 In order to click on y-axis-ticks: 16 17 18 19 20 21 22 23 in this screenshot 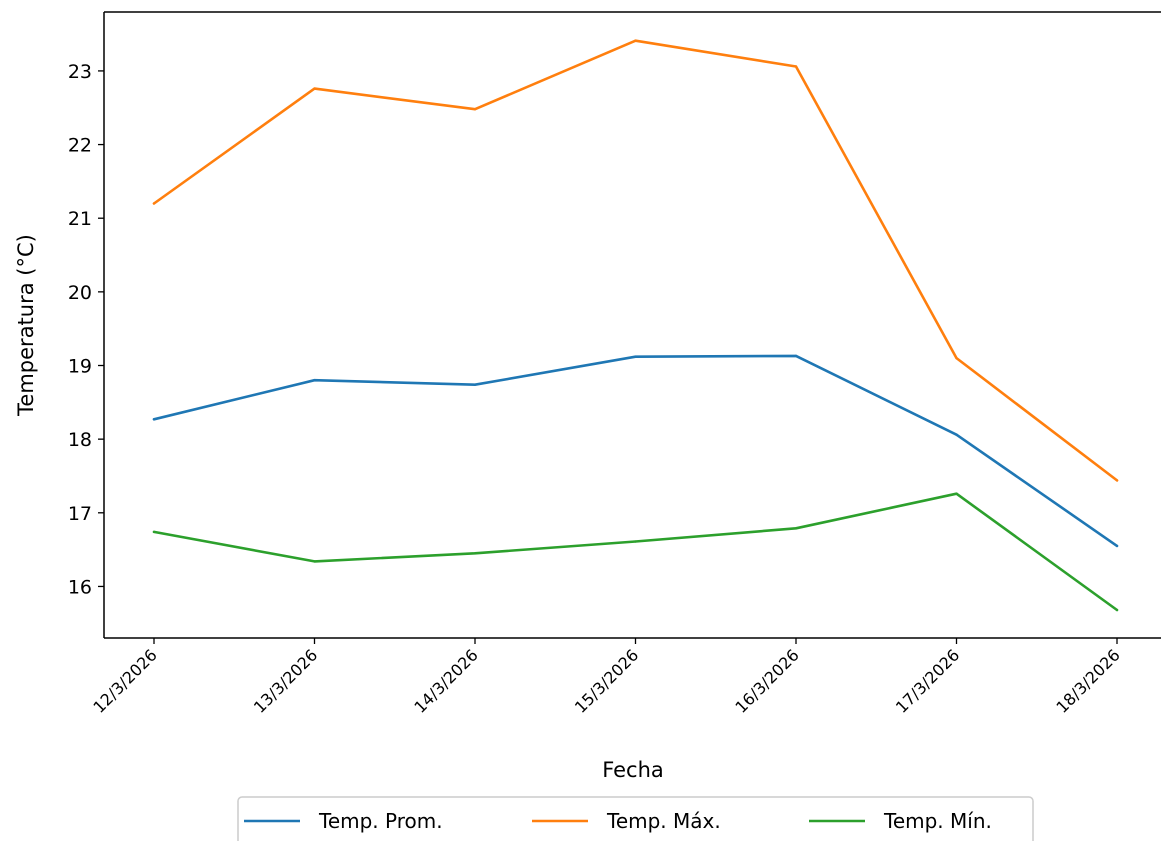, I will do `click(86, 329)`.